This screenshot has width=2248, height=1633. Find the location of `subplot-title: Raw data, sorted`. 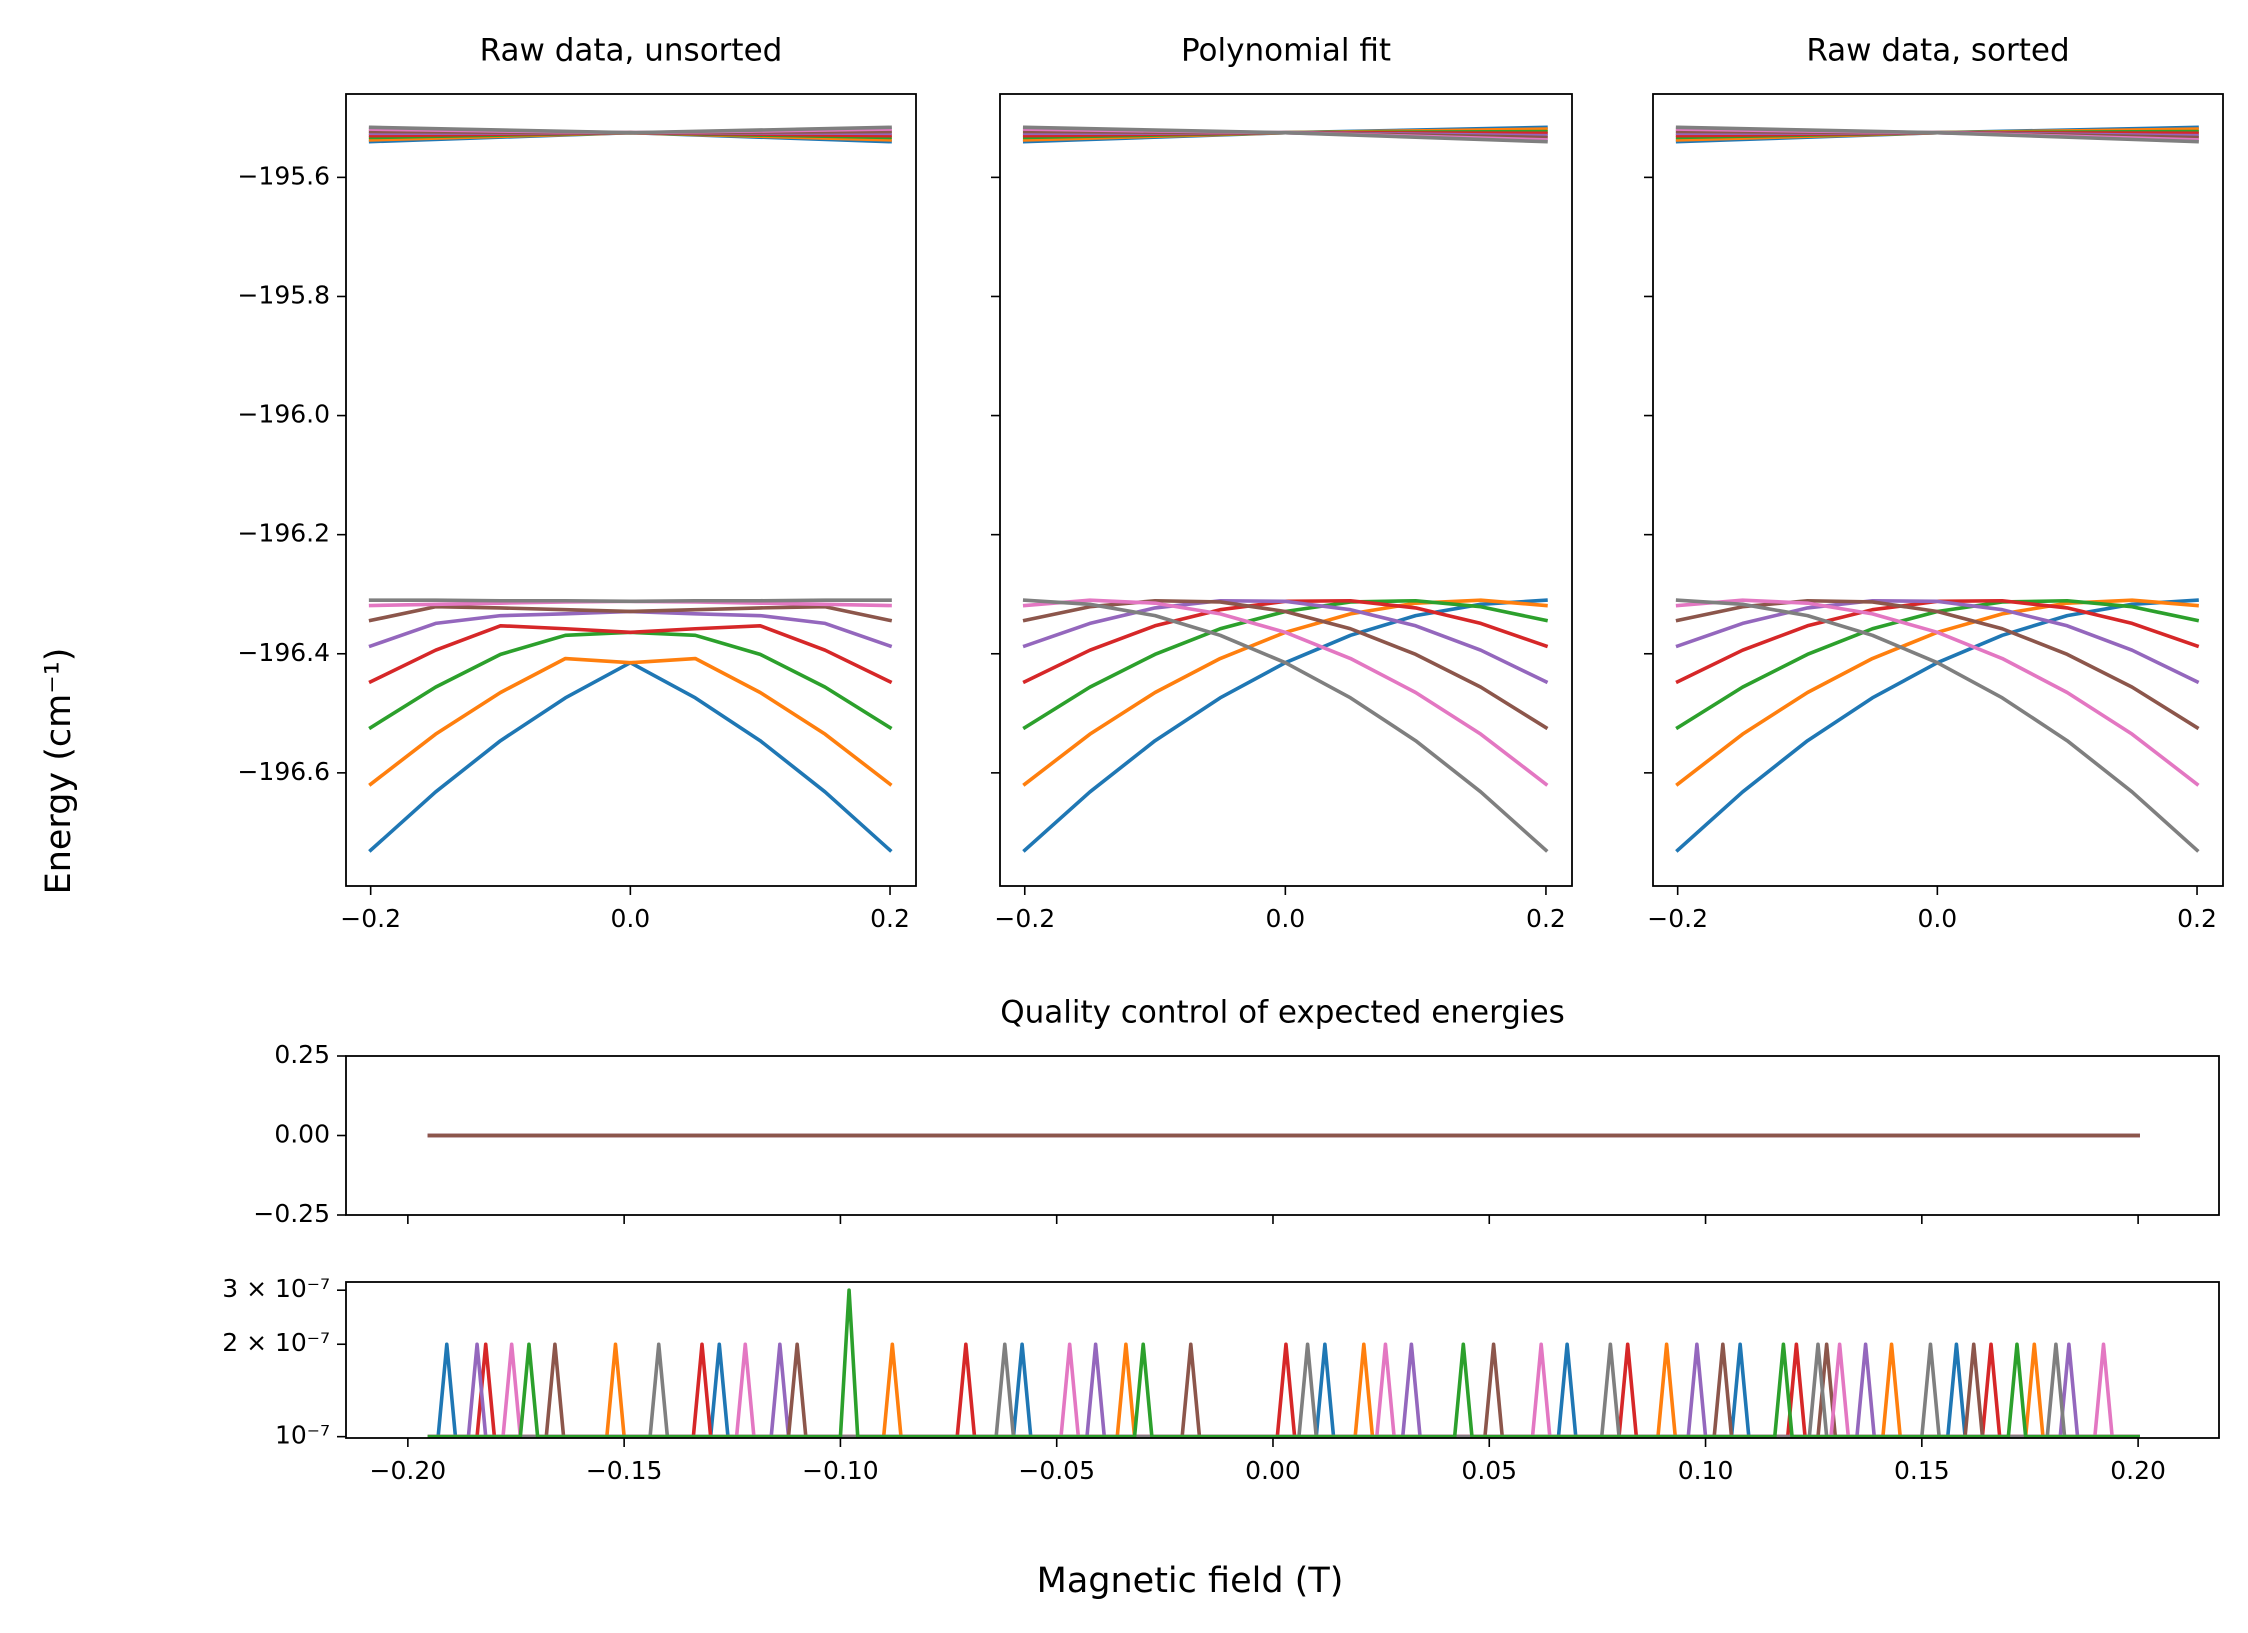

subplot-title: Raw data, sorted is located at coordinates (1937, 51).